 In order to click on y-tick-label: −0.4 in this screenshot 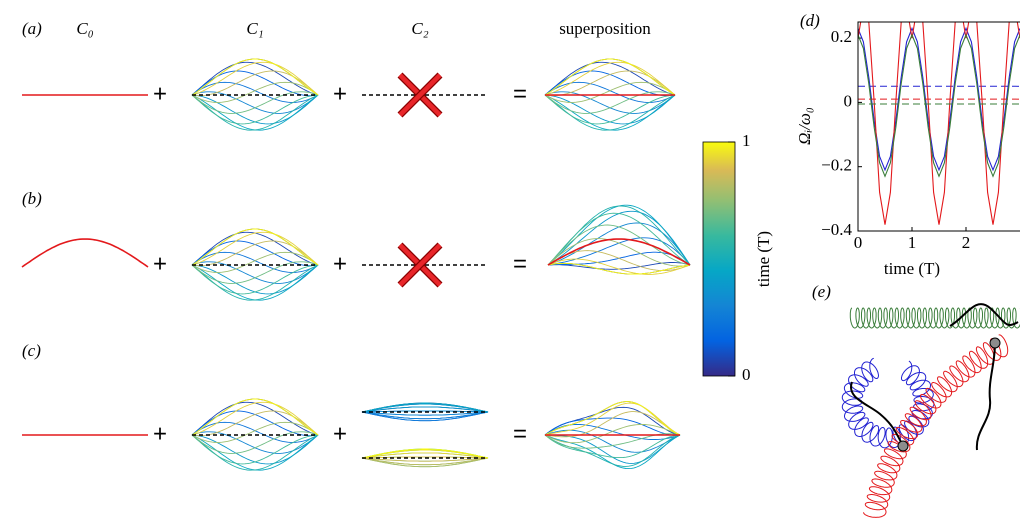, I will do `click(836, 229)`.